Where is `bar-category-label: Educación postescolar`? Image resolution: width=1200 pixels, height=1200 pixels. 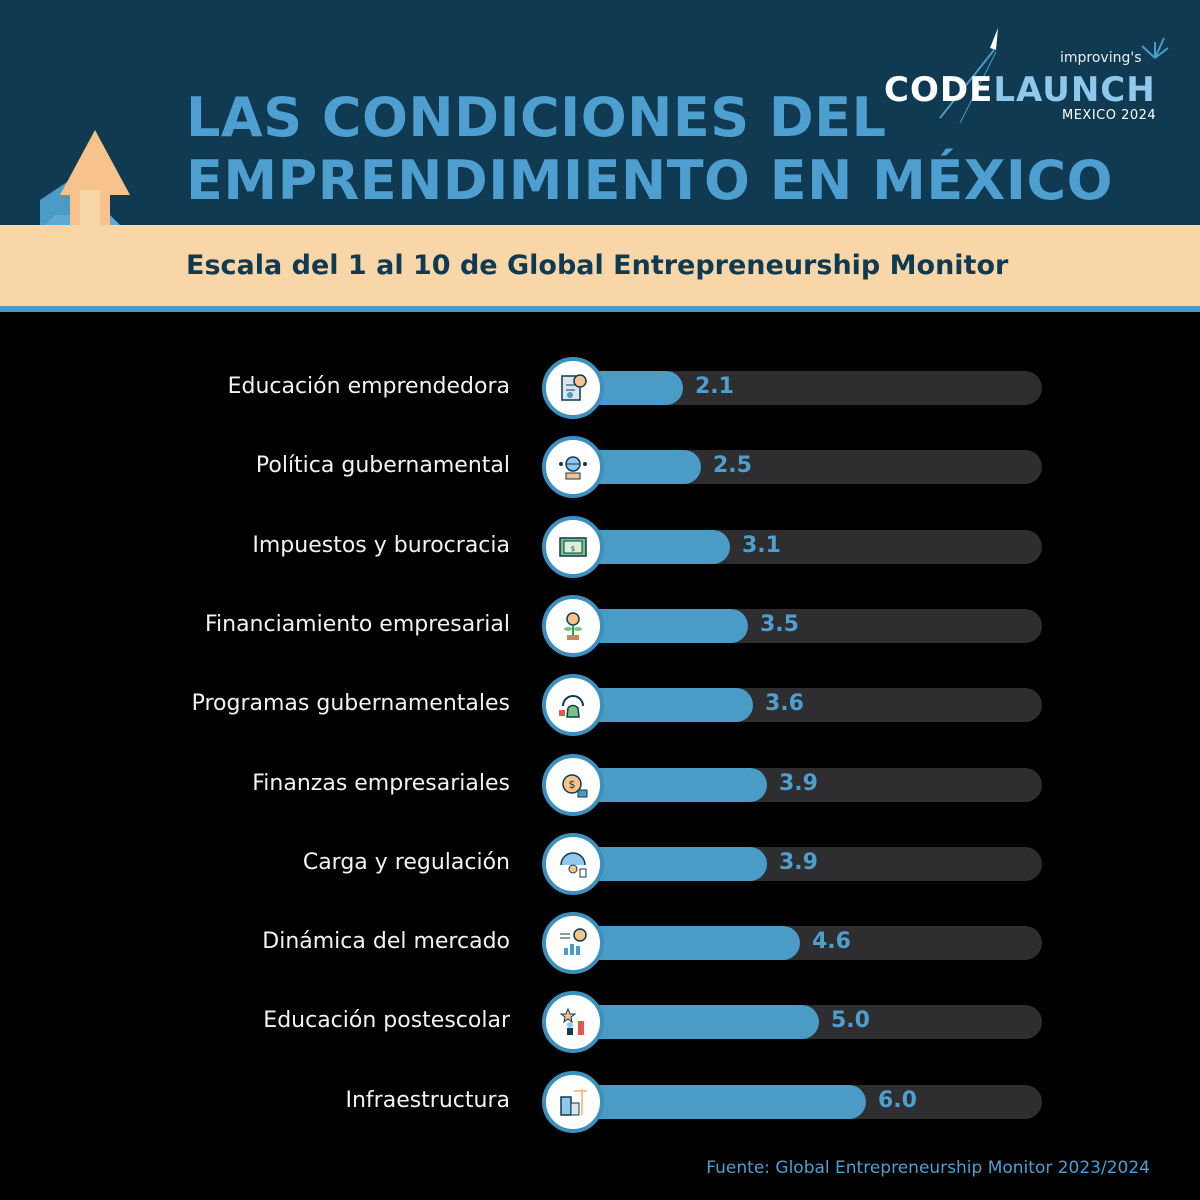
bar-category-label: Educación postescolar is located at coordinates (386, 1021).